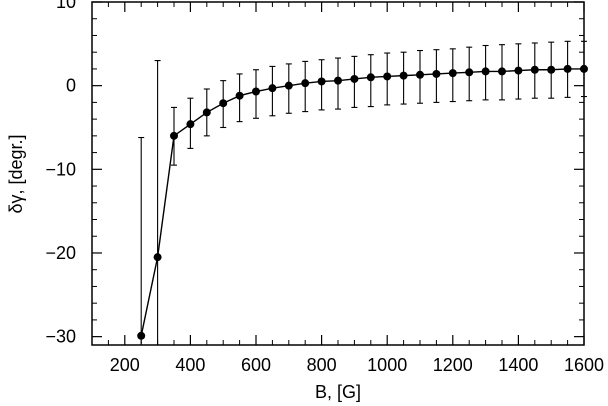  I want to click on x-axis-title: B, [G], so click(338, 392).